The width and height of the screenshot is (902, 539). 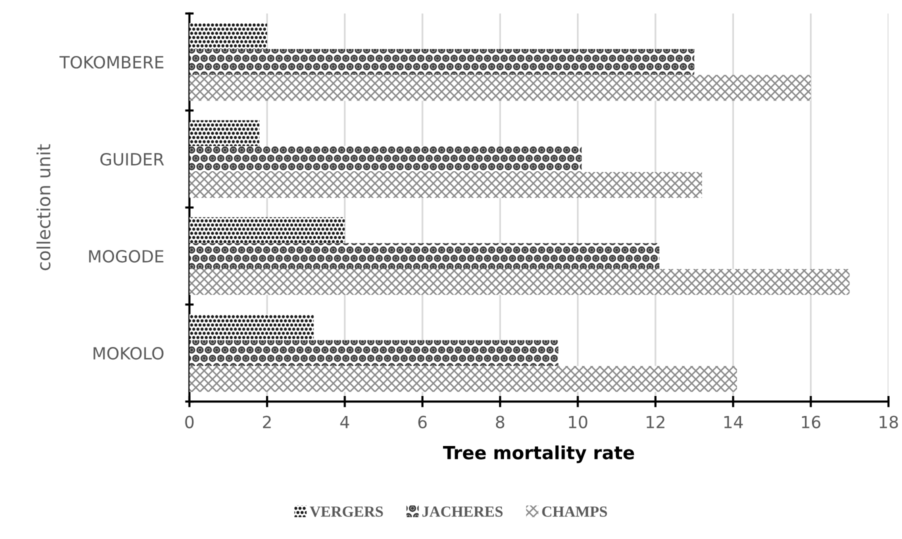 What do you see at coordinates (189, 422) in the screenshot?
I see `x-tick-label: 0` at bounding box center [189, 422].